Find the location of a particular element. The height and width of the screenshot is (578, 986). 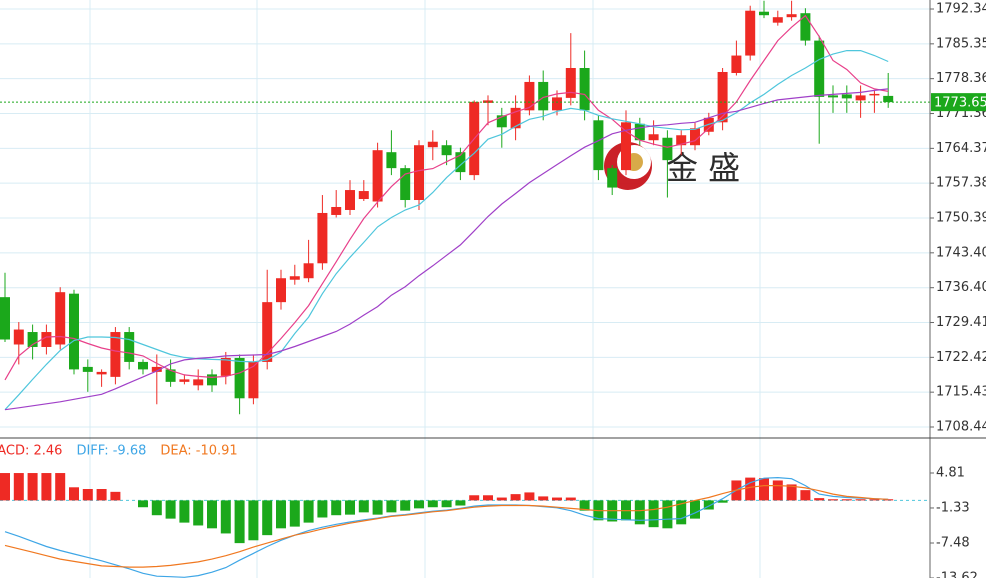

current-price-tag is located at coordinates (958, 102).